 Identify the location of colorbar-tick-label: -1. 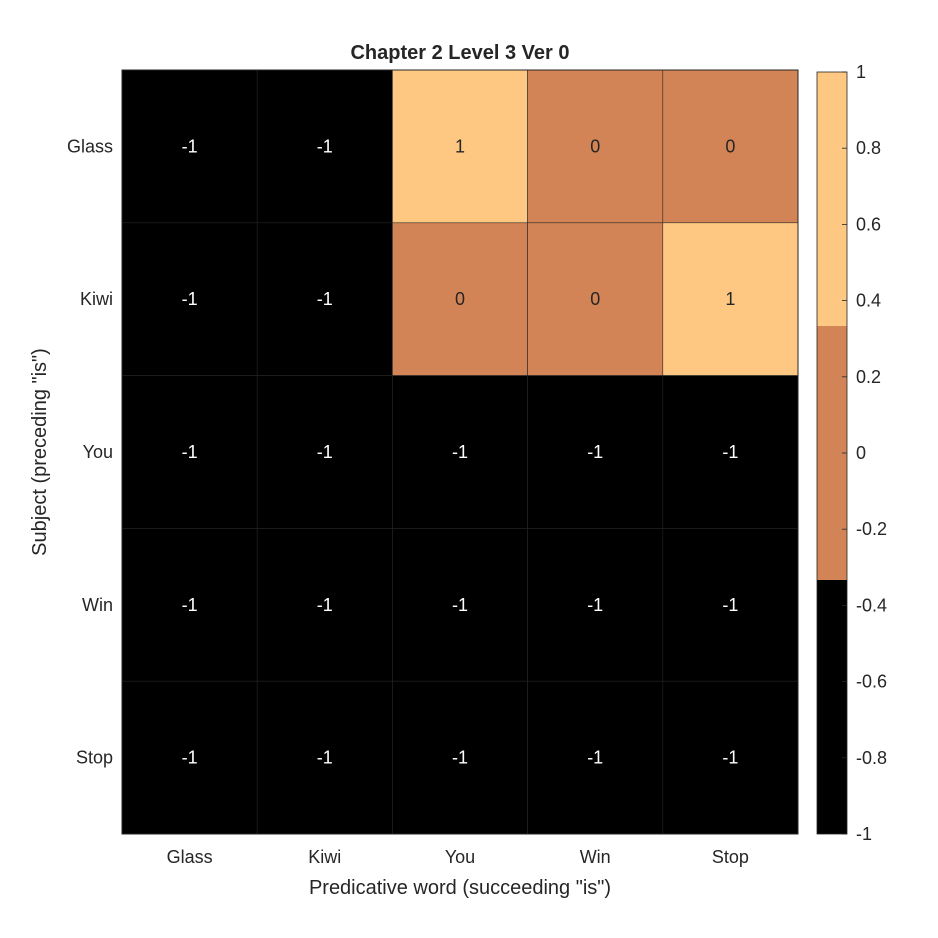
(864, 834).